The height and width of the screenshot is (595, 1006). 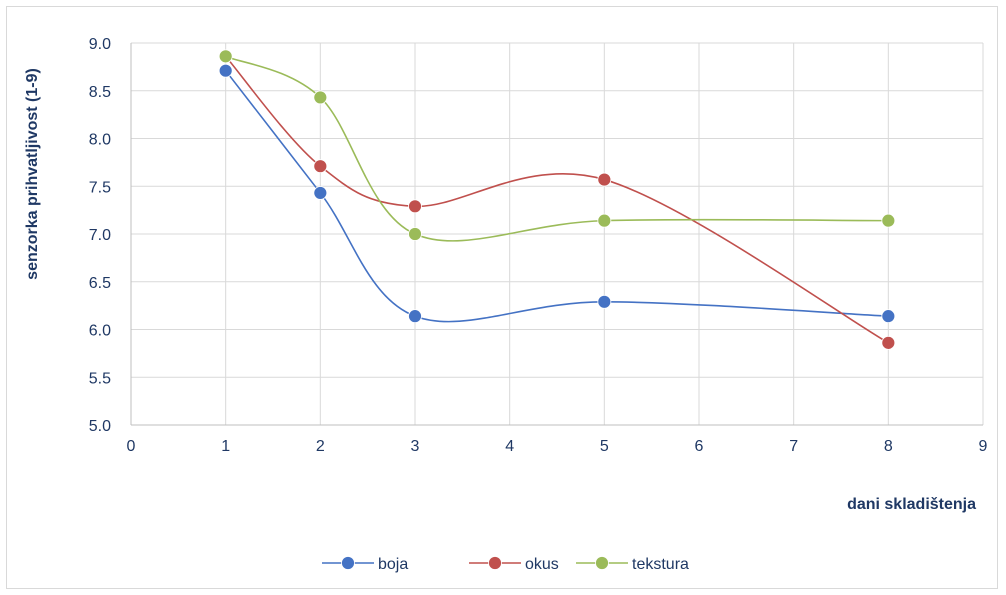 I want to click on legend-label-boja: boja, so click(x=393, y=564).